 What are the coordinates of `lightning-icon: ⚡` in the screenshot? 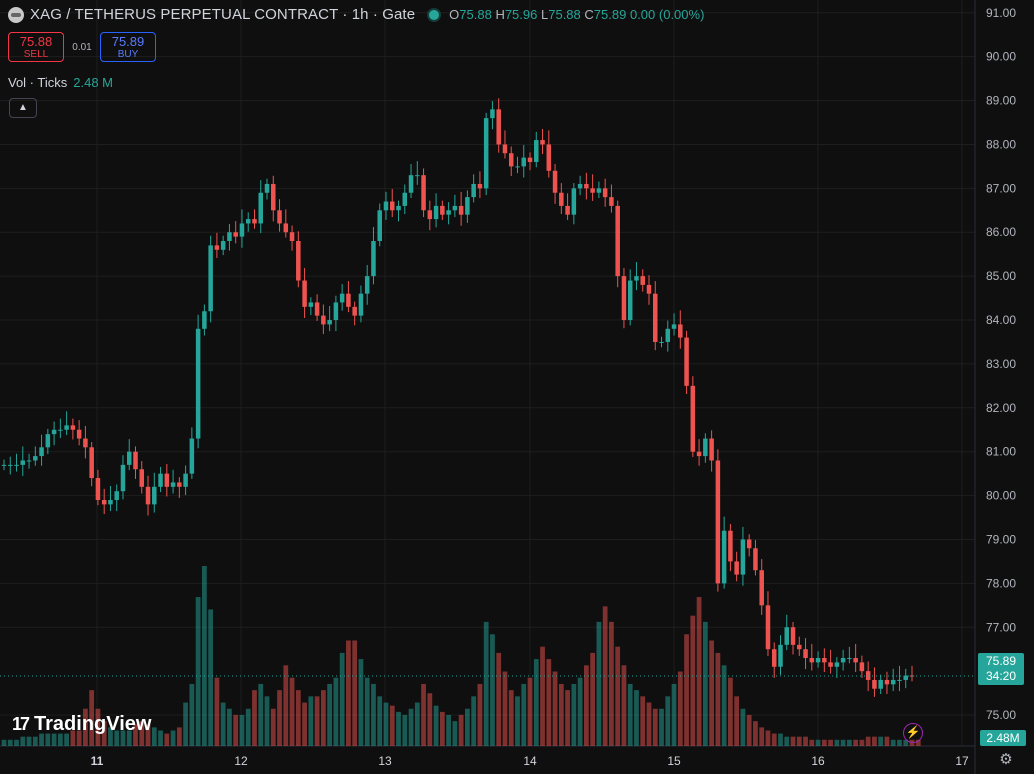 It's located at (913, 733).